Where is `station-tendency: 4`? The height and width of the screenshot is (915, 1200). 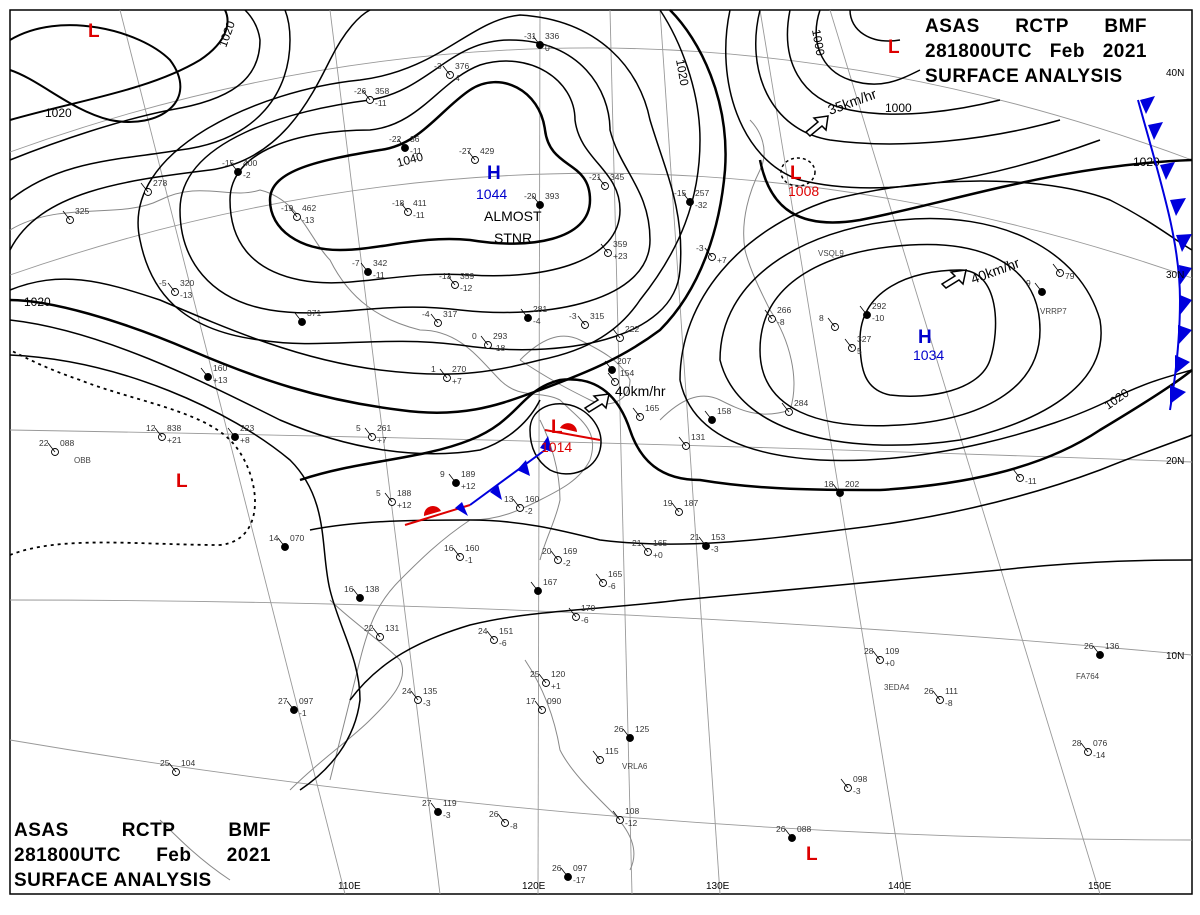
station-tendency: 4 is located at coordinates (457, 78).